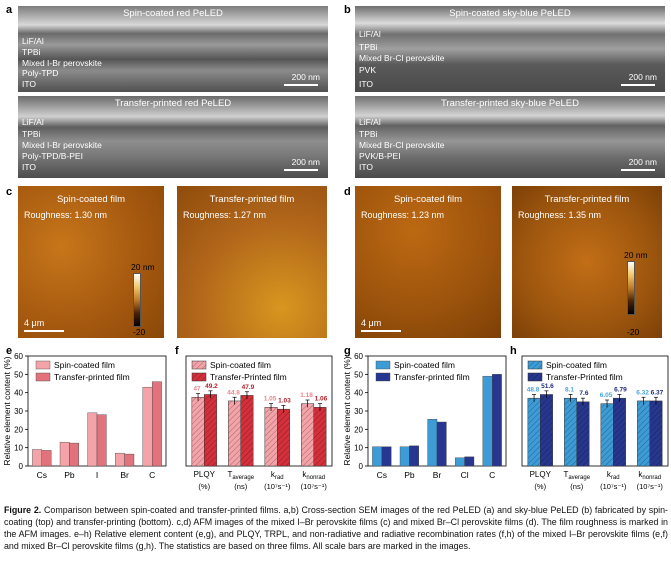 This screenshot has width=671, height=573. I want to click on x-tick-label: Cs, so click(42, 475).